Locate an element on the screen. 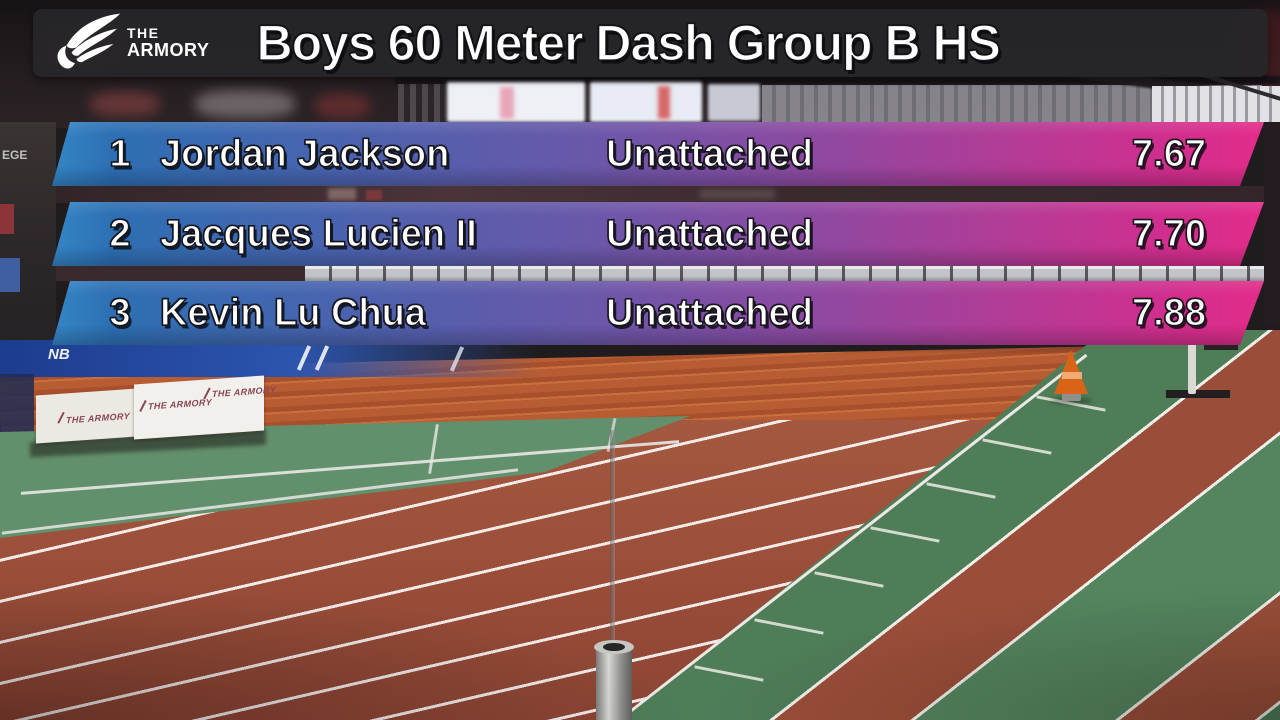 The width and height of the screenshot is (1280, 720). result-row-1: 1 Jordan Jackson Unattached 7.67 is located at coordinates (658, 154).